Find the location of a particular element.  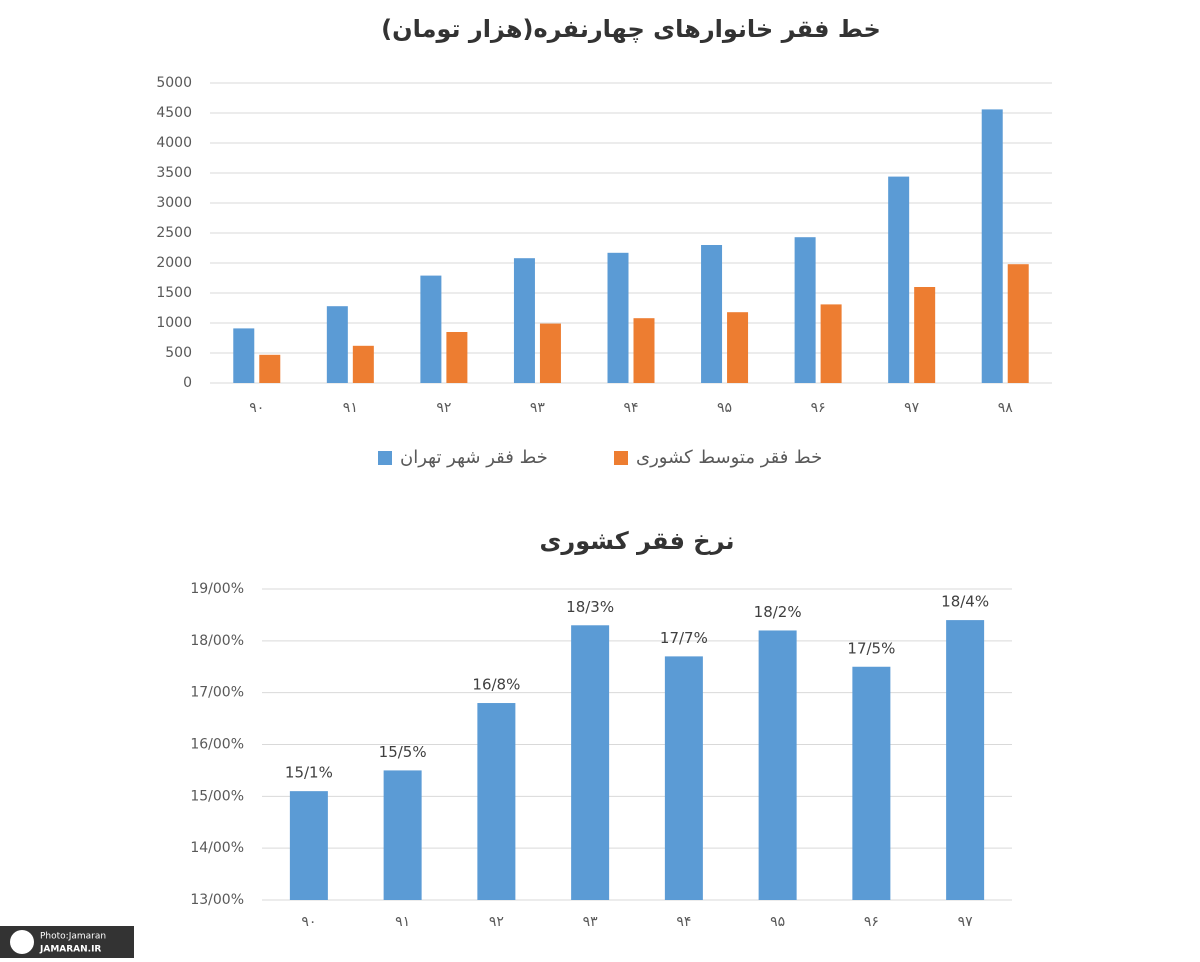

y-tick-label: 13/00% is located at coordinates (217, 900).